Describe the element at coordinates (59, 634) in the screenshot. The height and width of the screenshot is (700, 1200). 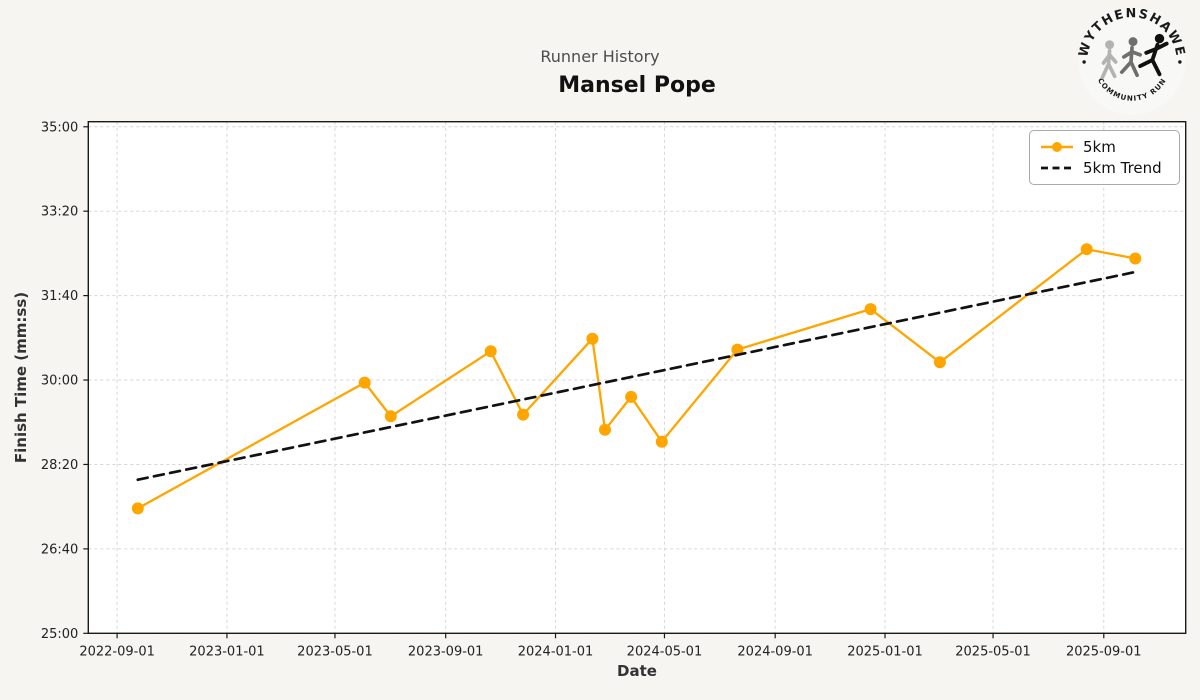
I see `y-tick-label: 25:00` at that location.